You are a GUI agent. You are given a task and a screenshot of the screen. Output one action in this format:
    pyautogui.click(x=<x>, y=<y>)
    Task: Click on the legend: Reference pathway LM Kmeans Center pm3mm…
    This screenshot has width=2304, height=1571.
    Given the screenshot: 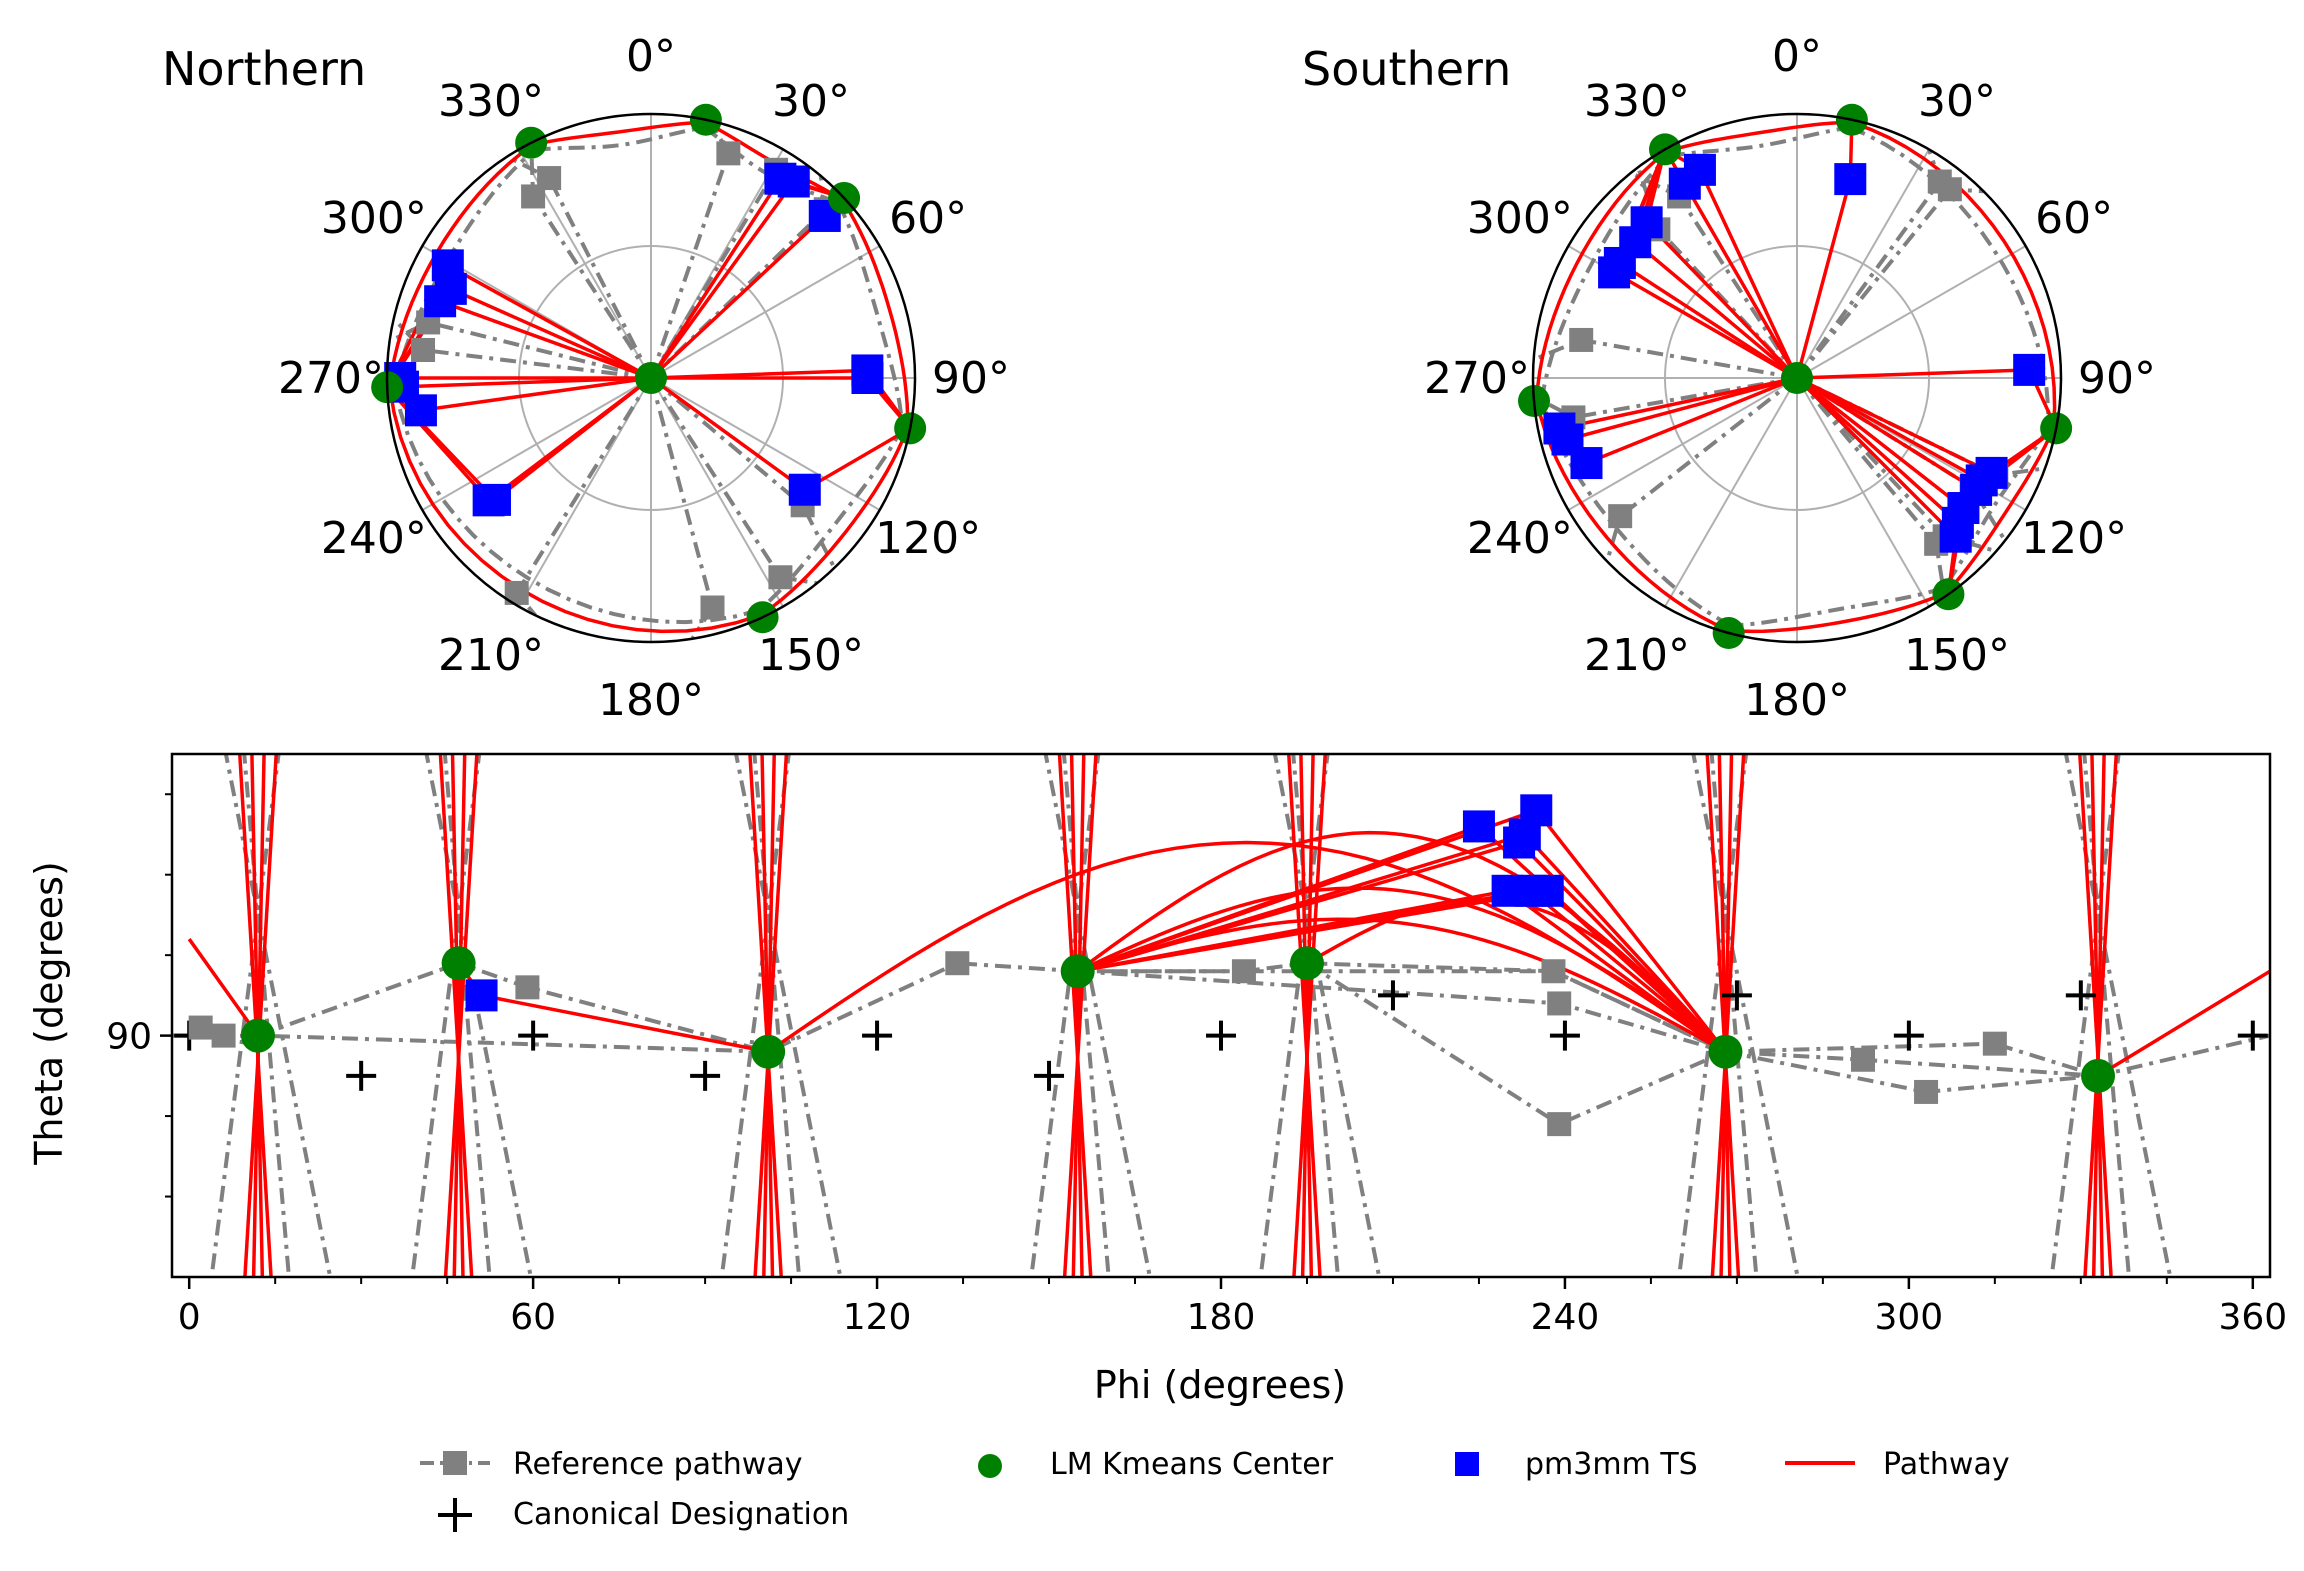 What is the action you would take?
    pyautogui.click(x=1215, y=1489)
    